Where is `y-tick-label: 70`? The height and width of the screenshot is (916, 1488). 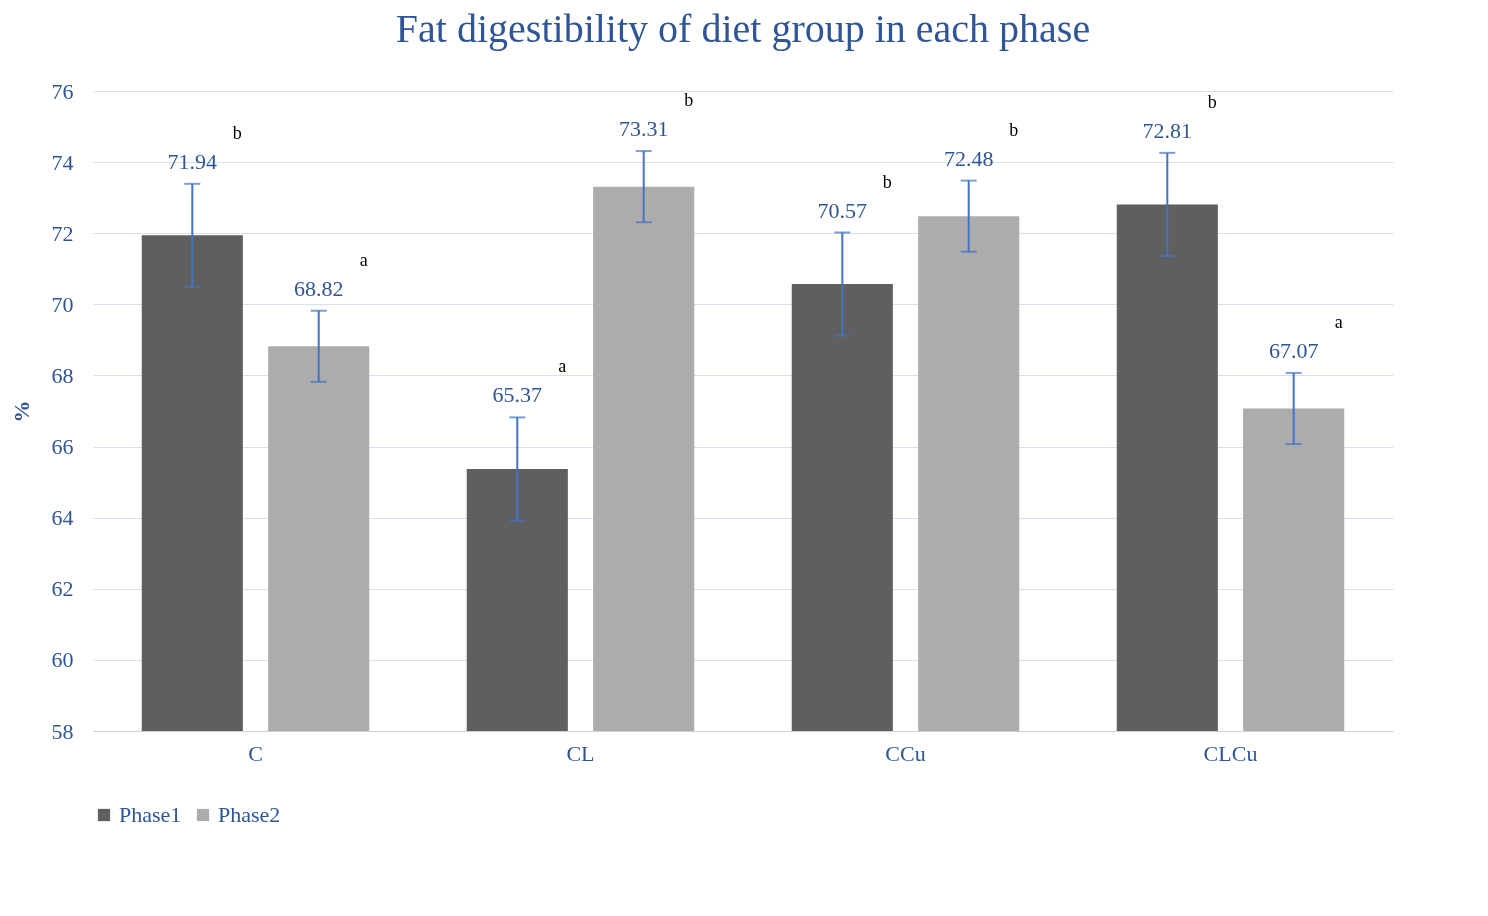
y-tick-label: 70 is located at coordinates (62, 304).